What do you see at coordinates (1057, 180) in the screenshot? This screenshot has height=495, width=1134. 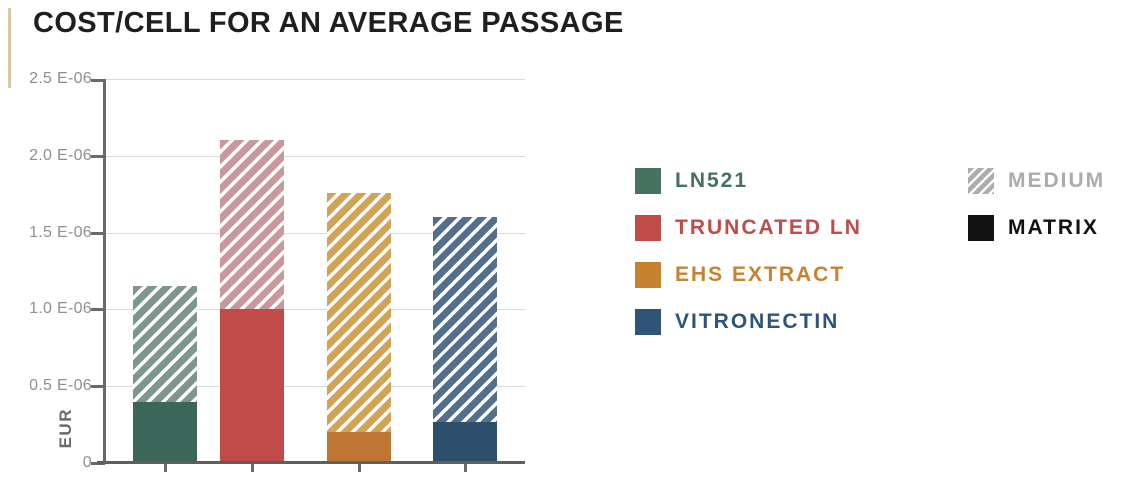 I see `legend-label: MEDIUM` at bounding box center [1057, 180].